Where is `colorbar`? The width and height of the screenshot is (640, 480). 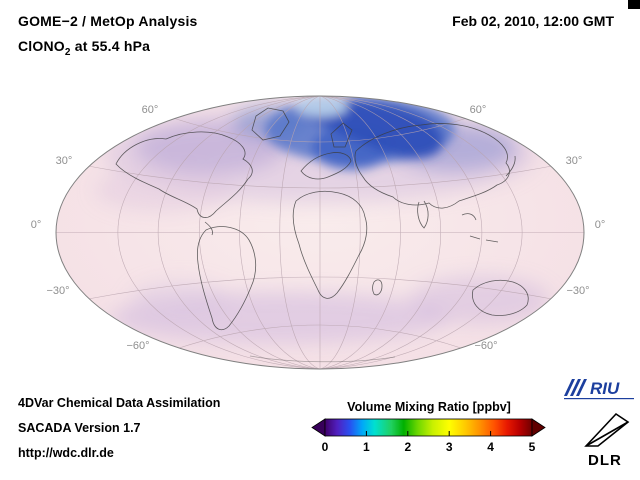
colorbar is located at coordinates (428, 427).